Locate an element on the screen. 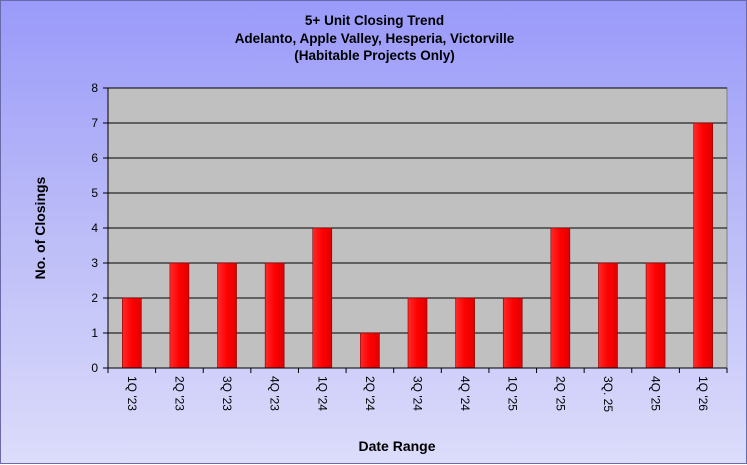  chart-subtitle-note: (Habitable Projects Only) is located at coordinates (374, 55).